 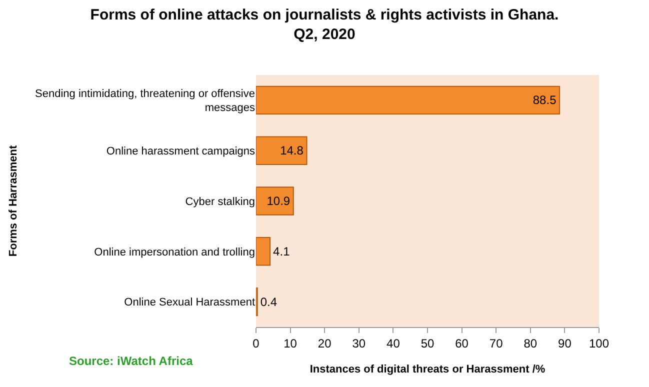 What do you see at coordinates (174, 252) in the screenshot?
I see `y-tick-label: Online impersonation and trolling` at bounding box center [174, 252].